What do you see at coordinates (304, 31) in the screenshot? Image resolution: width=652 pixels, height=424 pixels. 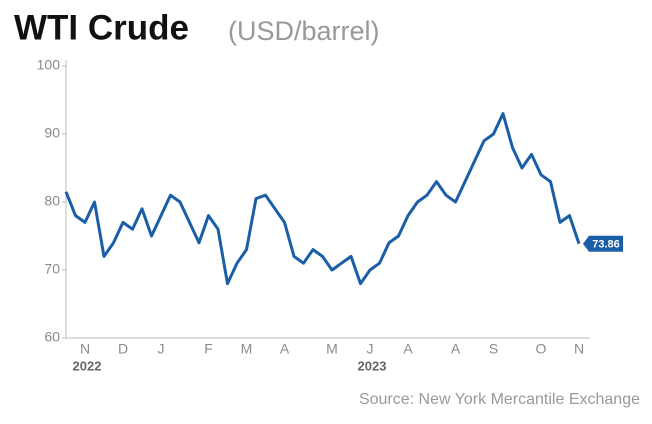 I see `chart-subtitle: (USD/barrel)` at bounding box center [304, 31].